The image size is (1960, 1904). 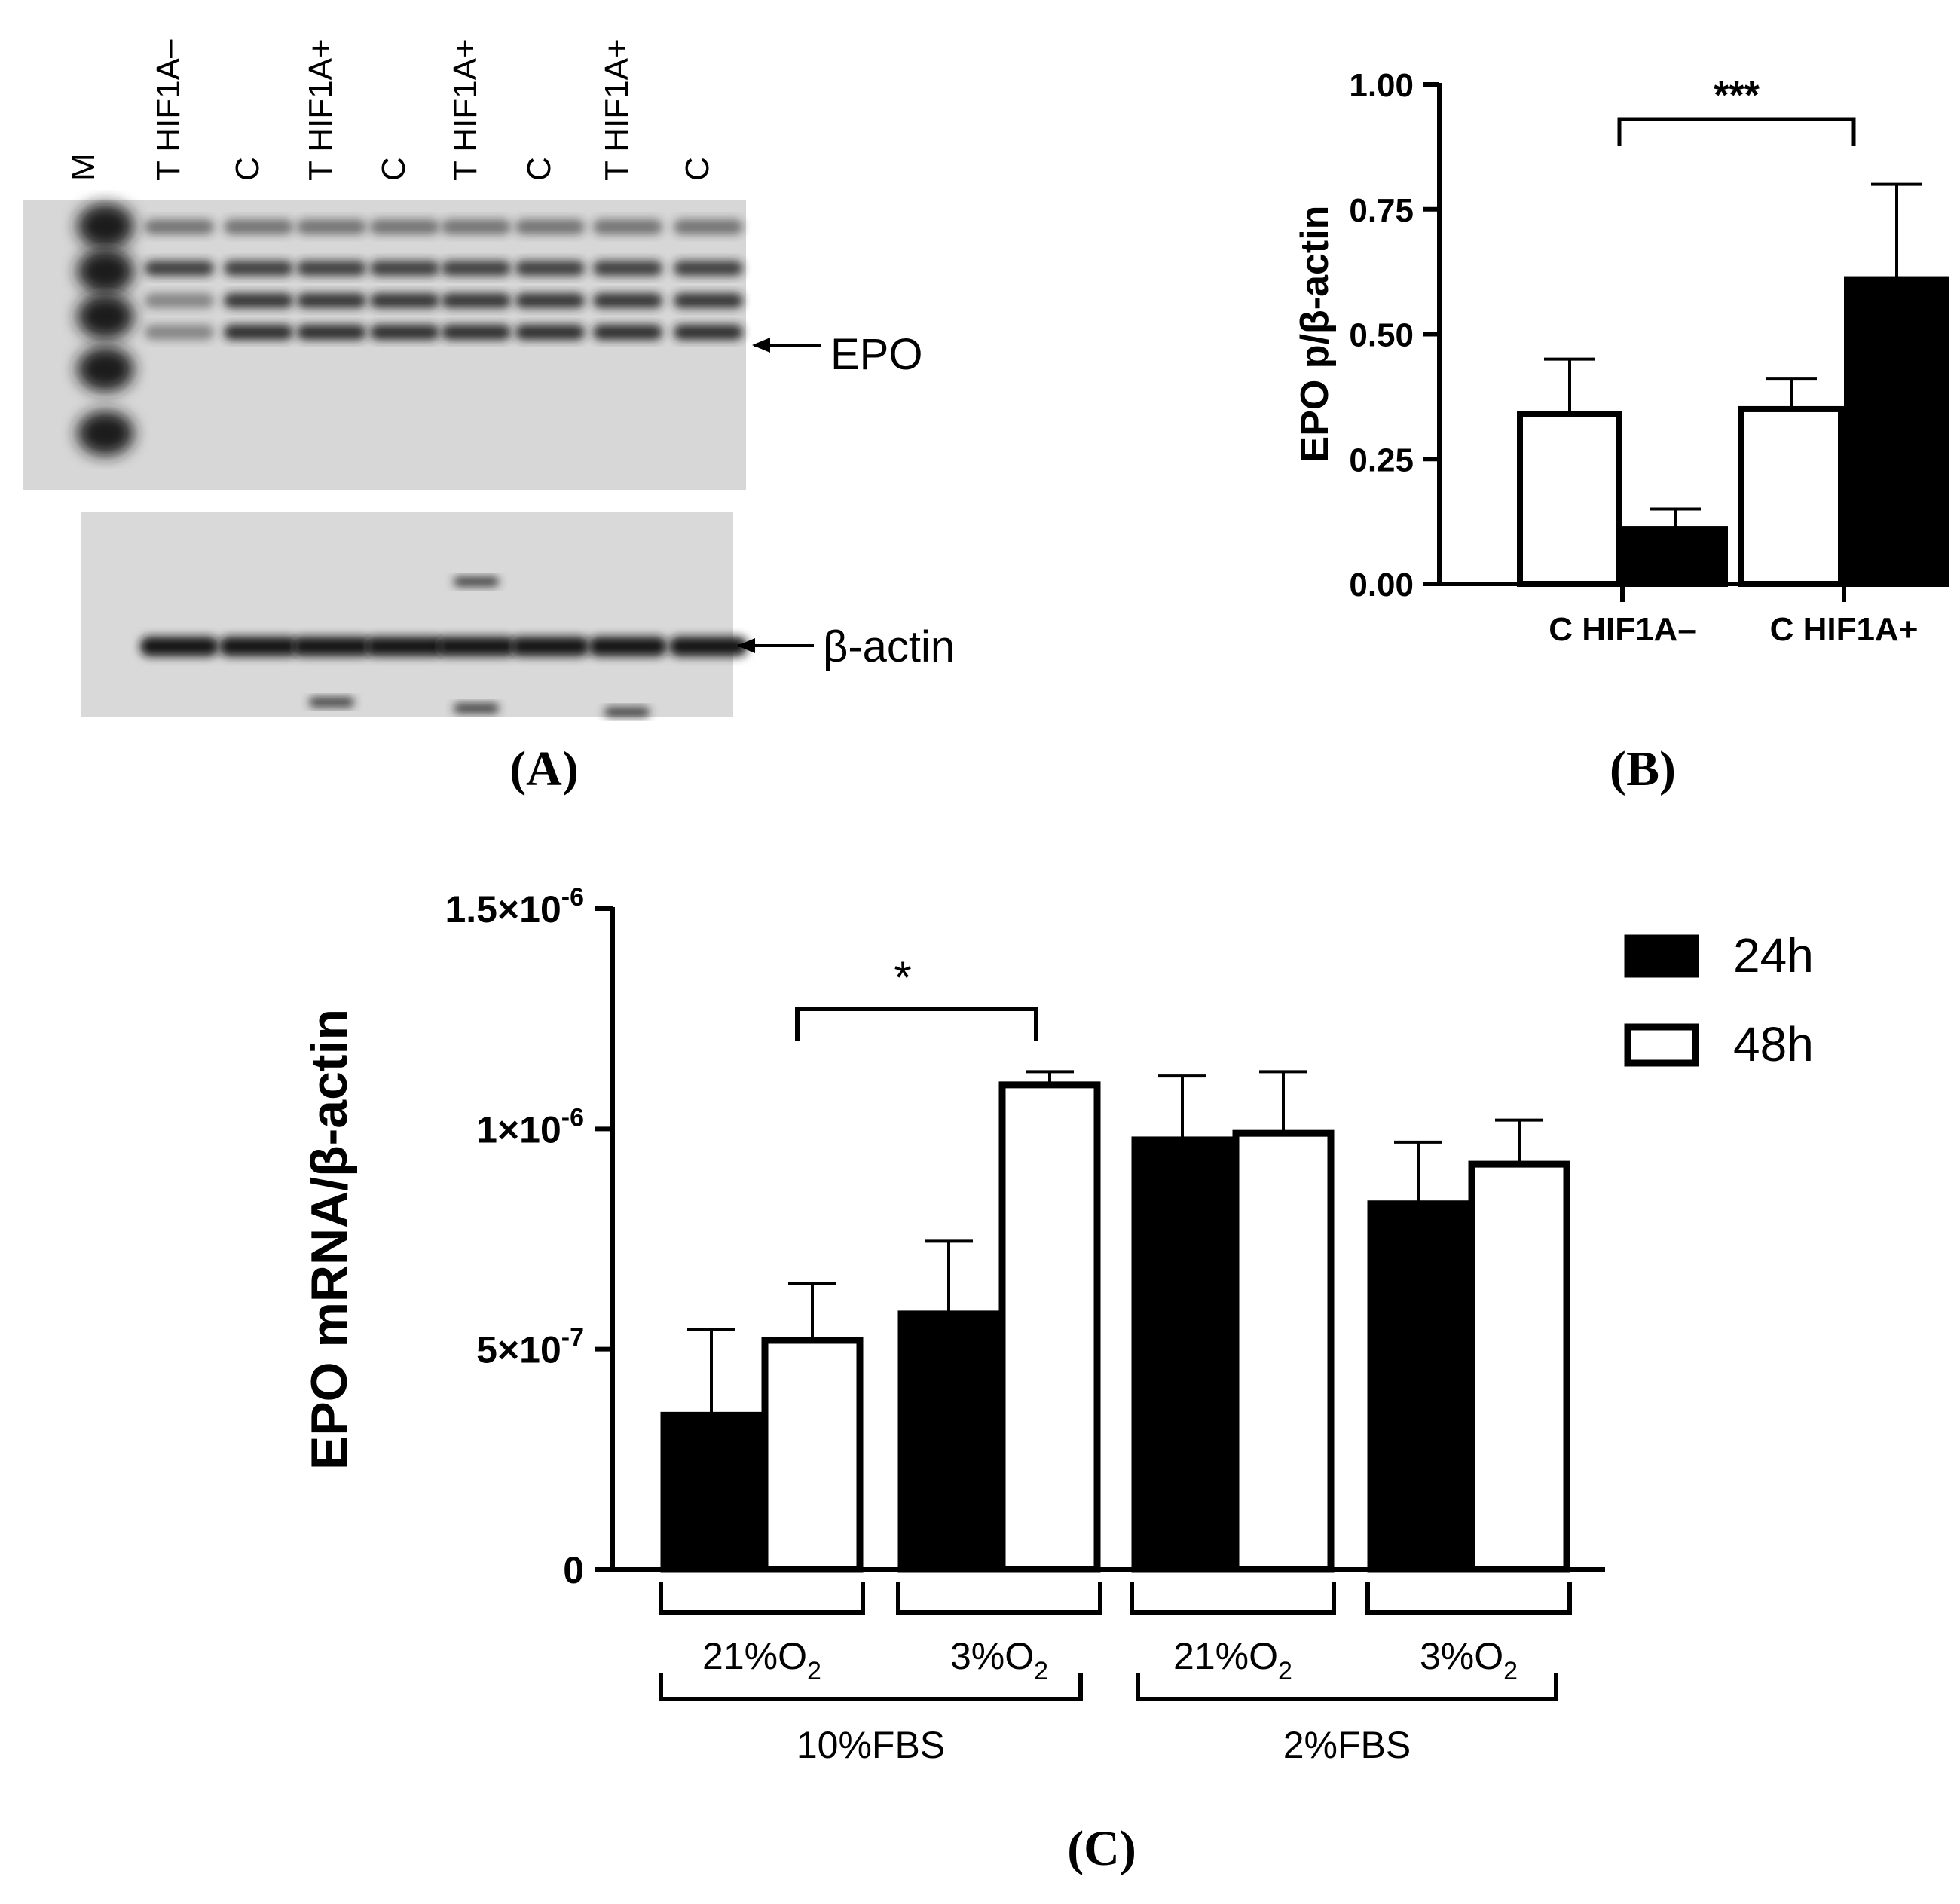 I want to click on actin-label: β-actin, so click(x=889, y=646).